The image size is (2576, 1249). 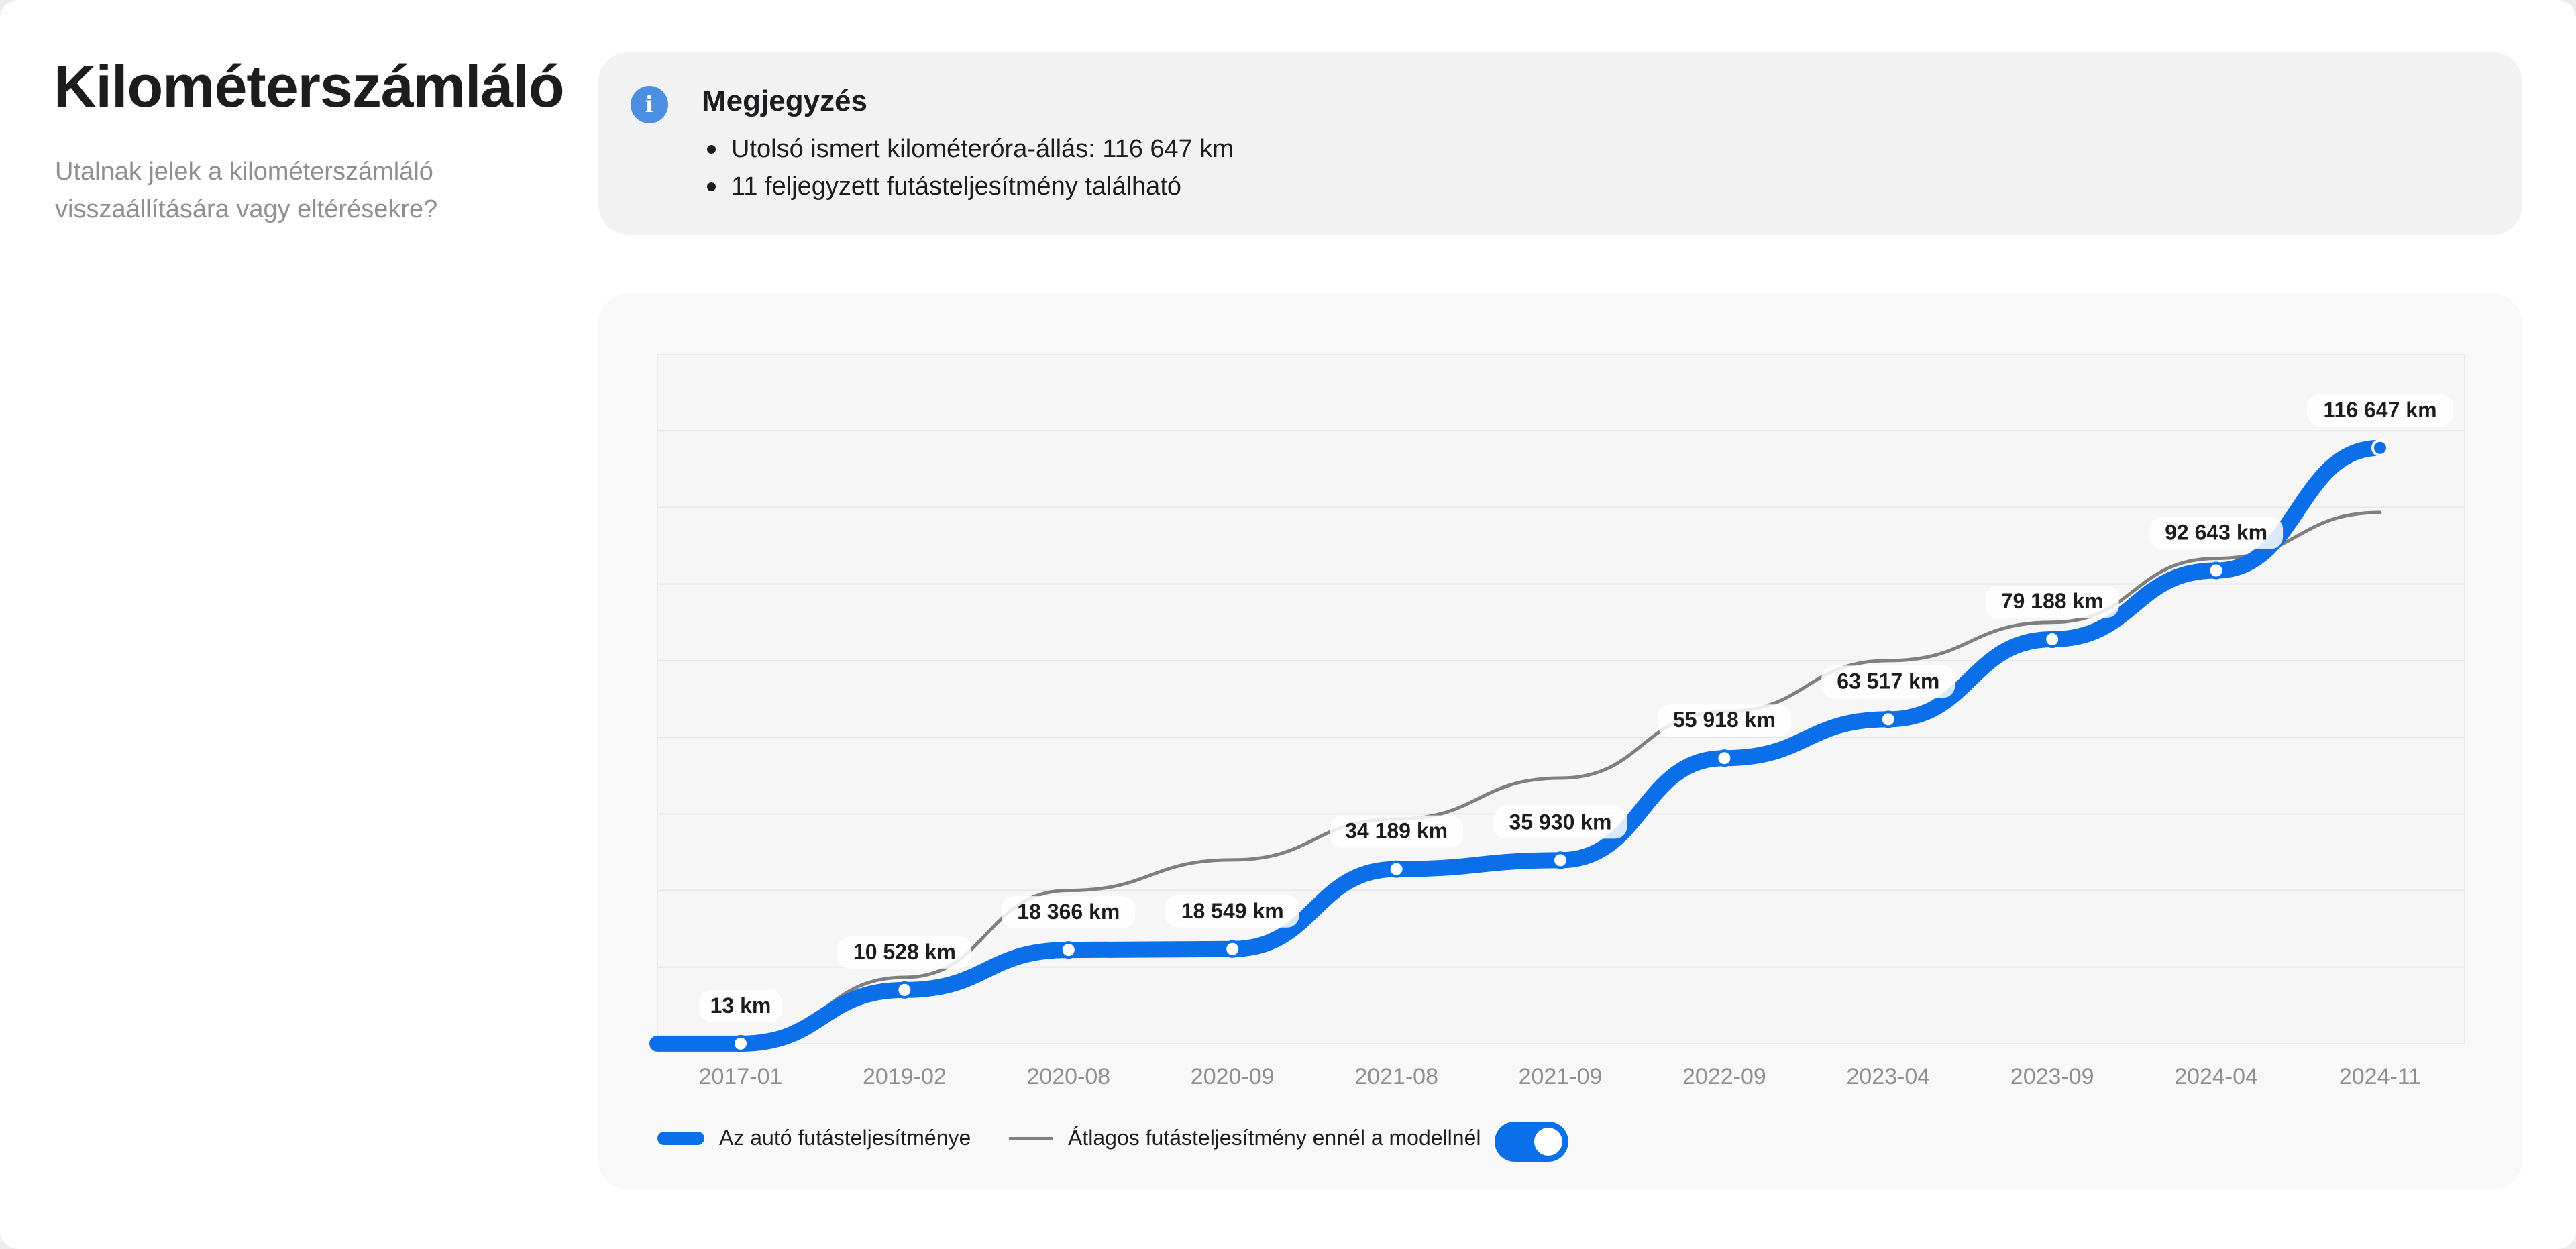 I want to click on data-label: 79 188 km, so click(x=2052, y=601).